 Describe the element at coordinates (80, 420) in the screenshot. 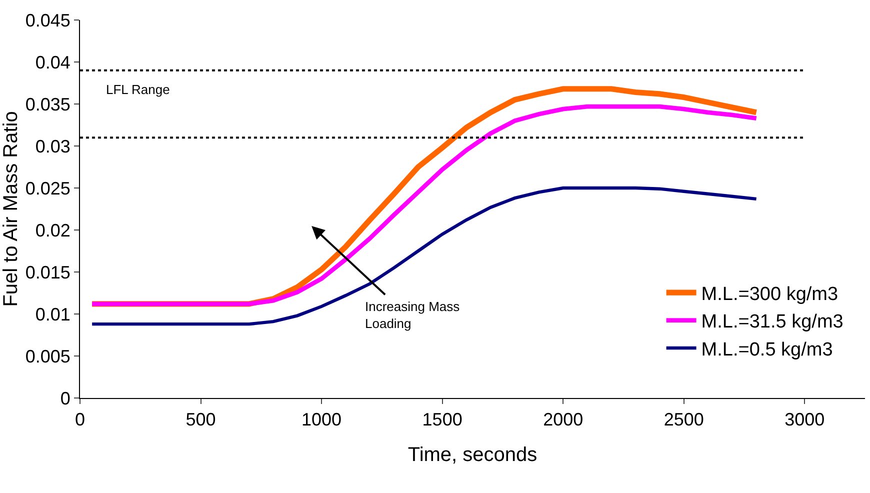

I see `x-tick-label: 0` at that location.